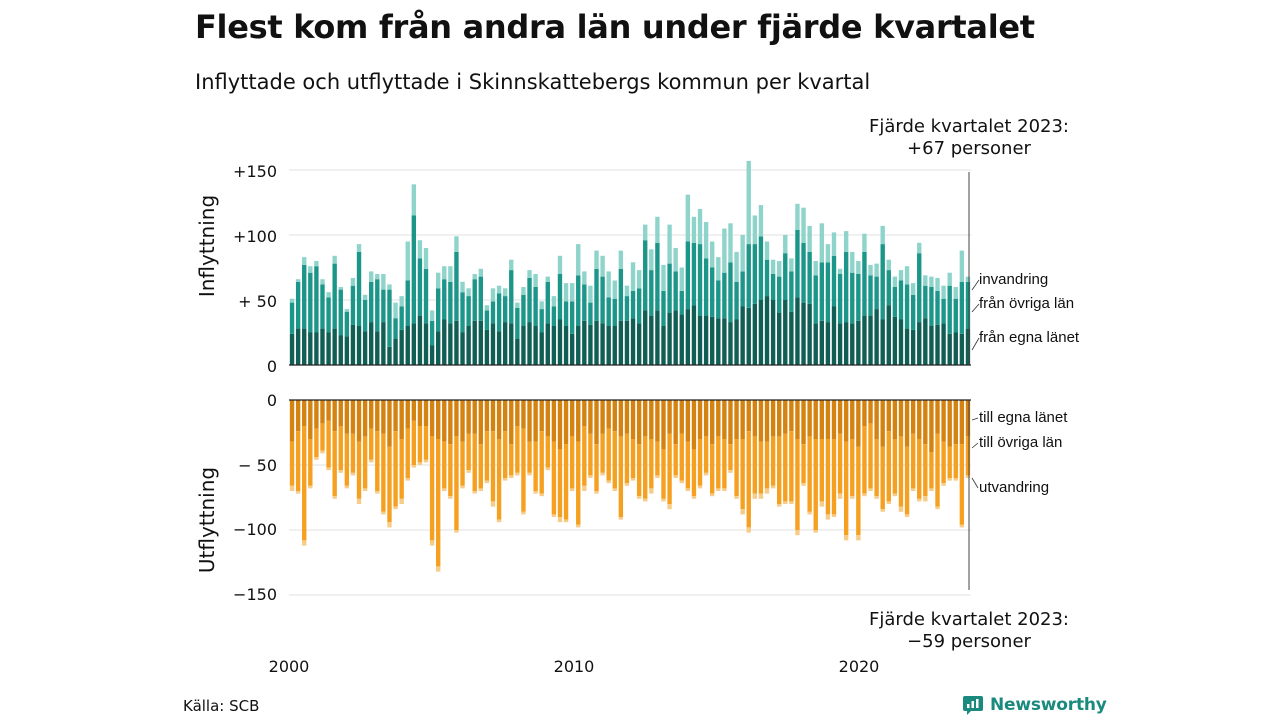 This screenshot has height=720, width=1280. What do you see at coordinates (1014, 487) in the screenshot?
I see `series-label-utvandring: utvandring` at bounding box center [1014, 487].